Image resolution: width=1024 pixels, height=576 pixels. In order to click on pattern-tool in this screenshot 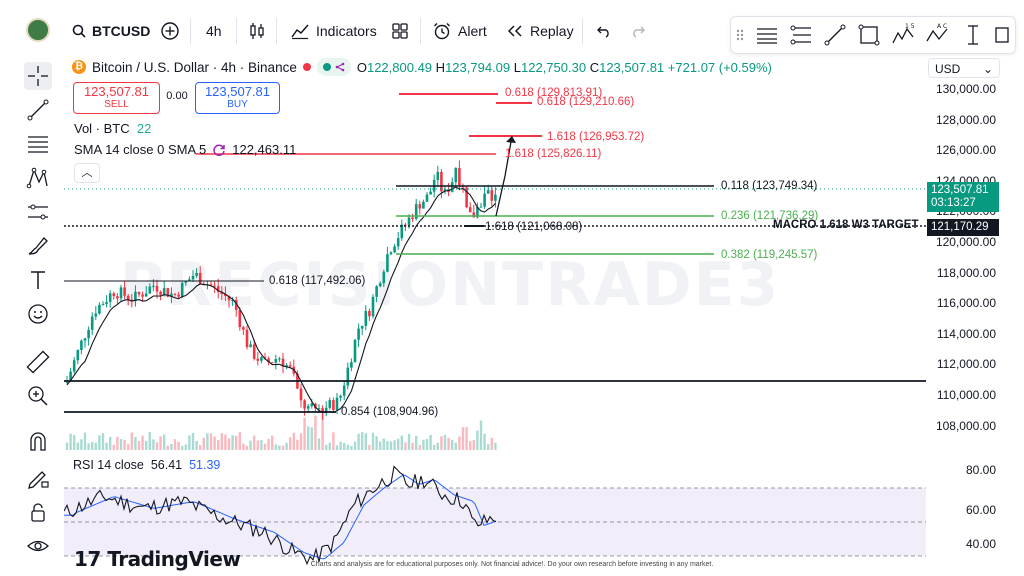, I will do `click(38, 178)`.